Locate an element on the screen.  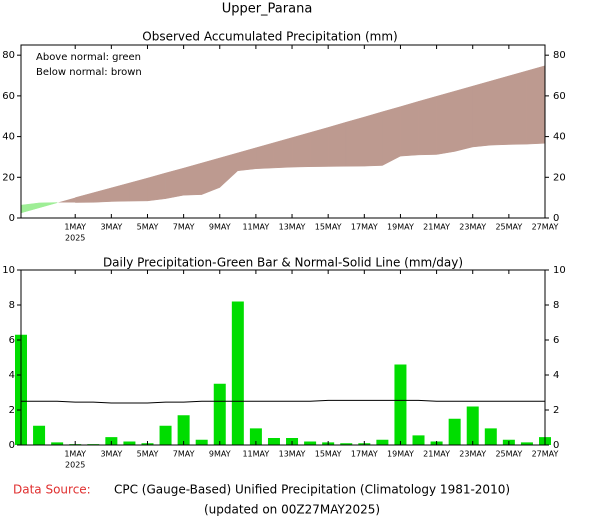
x-tick-label: 9MAY is located at coordinates (220, 227).